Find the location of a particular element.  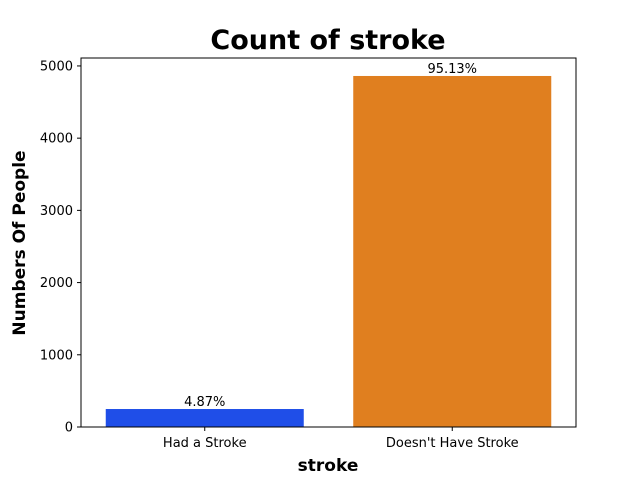

y-tick-label: 1000 is located at coordinates (56, 355).